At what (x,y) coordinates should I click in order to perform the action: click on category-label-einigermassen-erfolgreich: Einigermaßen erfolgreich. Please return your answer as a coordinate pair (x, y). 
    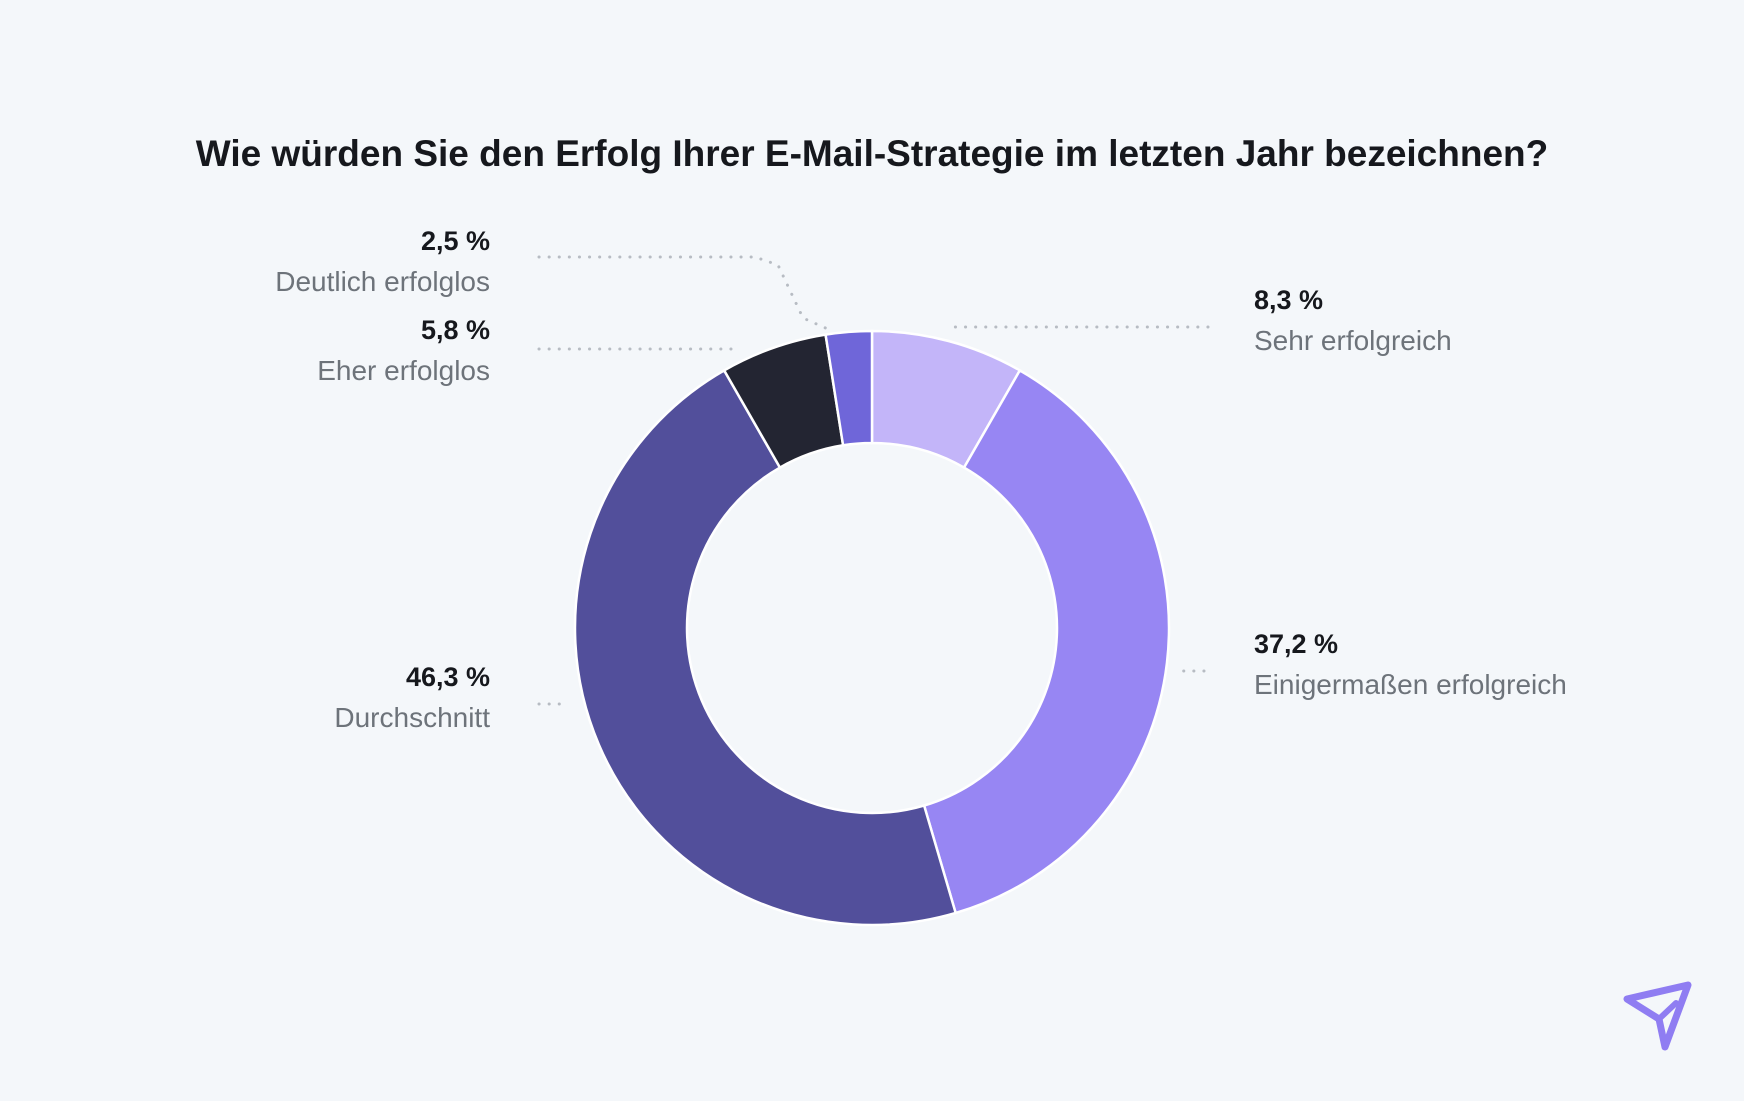
    Looking at the image, I should click on (1410, 684).